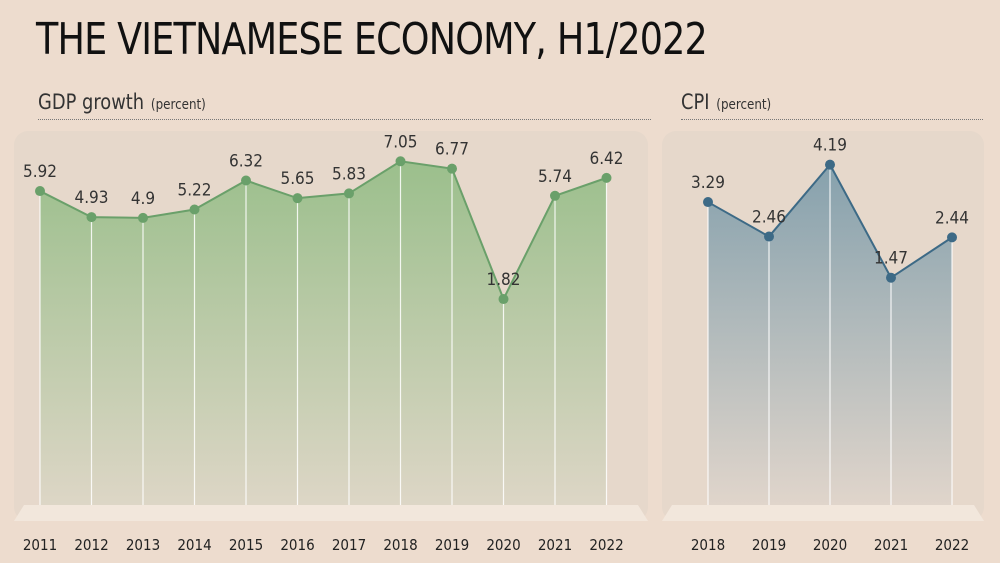 This screenshot has width=1000, height=563. I want to click on cpi-value-label: 1.47, so click(891, 259).